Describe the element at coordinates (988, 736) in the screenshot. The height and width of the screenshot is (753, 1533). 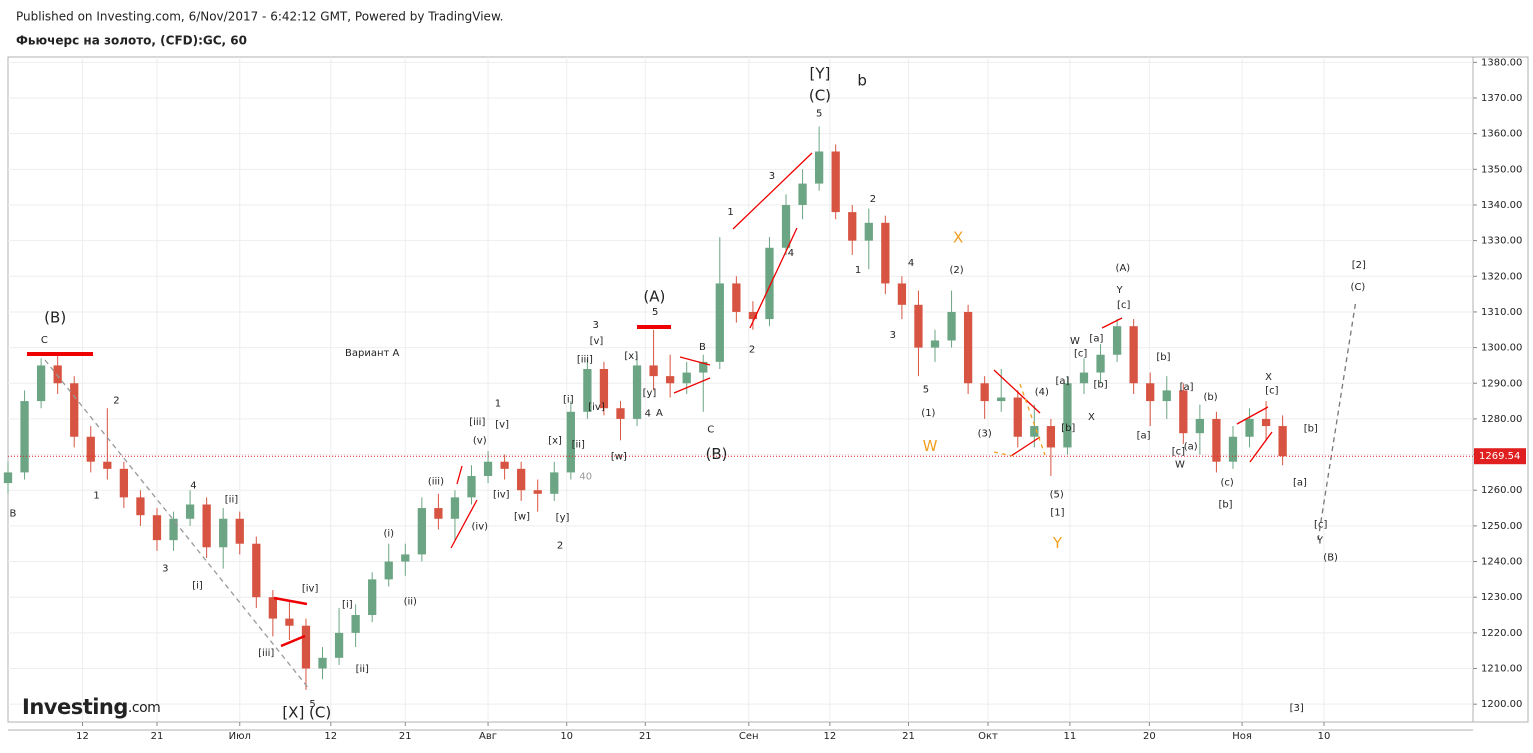
I see `x-tick-label: Окт` at that location.